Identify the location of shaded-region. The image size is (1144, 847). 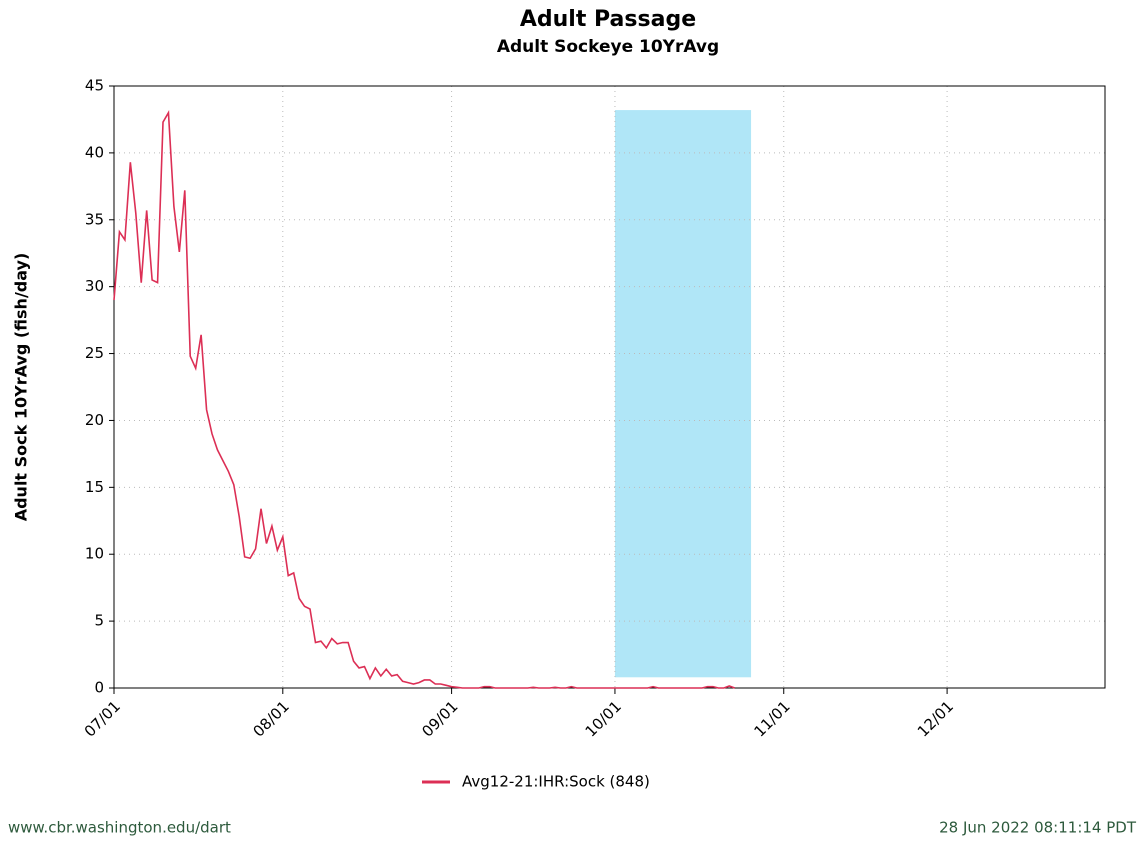
(683, 394).